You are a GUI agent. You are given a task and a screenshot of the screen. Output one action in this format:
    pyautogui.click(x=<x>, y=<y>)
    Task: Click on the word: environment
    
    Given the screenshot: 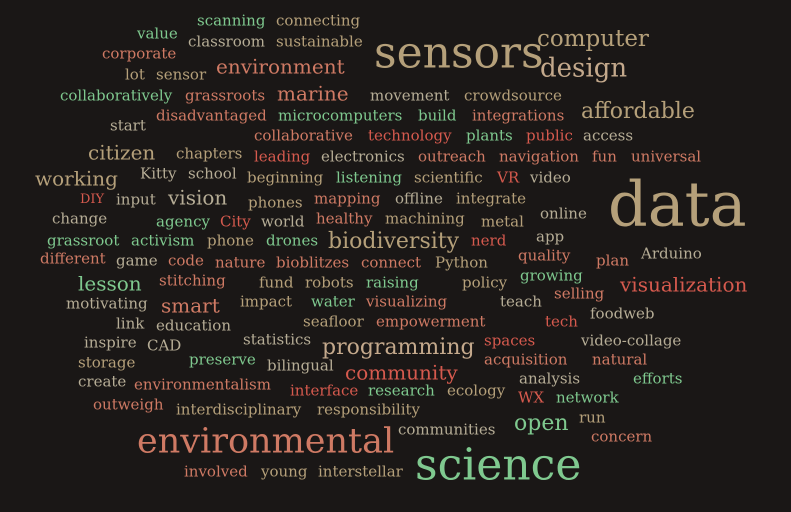 What is the action you would take?
    pyautogui.click(x=280, y=66)
    